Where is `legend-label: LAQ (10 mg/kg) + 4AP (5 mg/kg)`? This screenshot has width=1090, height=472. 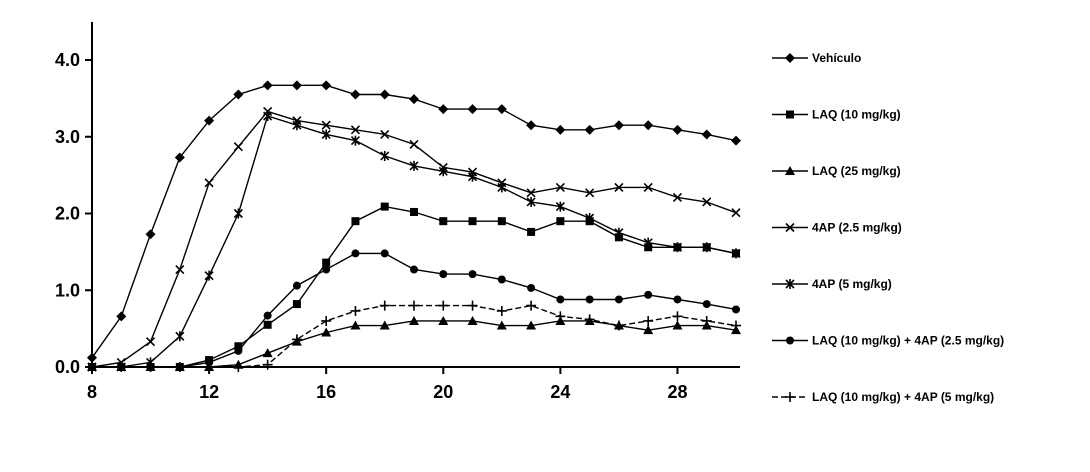
legend-label: LAQ (10 mg/kg) + 4AP (5 mg/kg) is located at coordinates (903, 397).